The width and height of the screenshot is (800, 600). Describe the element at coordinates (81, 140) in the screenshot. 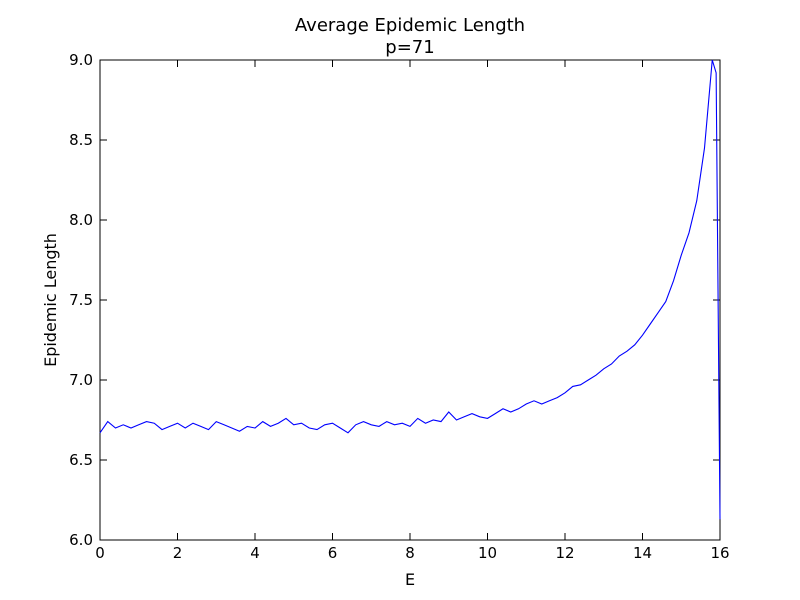

I see `y-tick-label: 8.5` at that location.